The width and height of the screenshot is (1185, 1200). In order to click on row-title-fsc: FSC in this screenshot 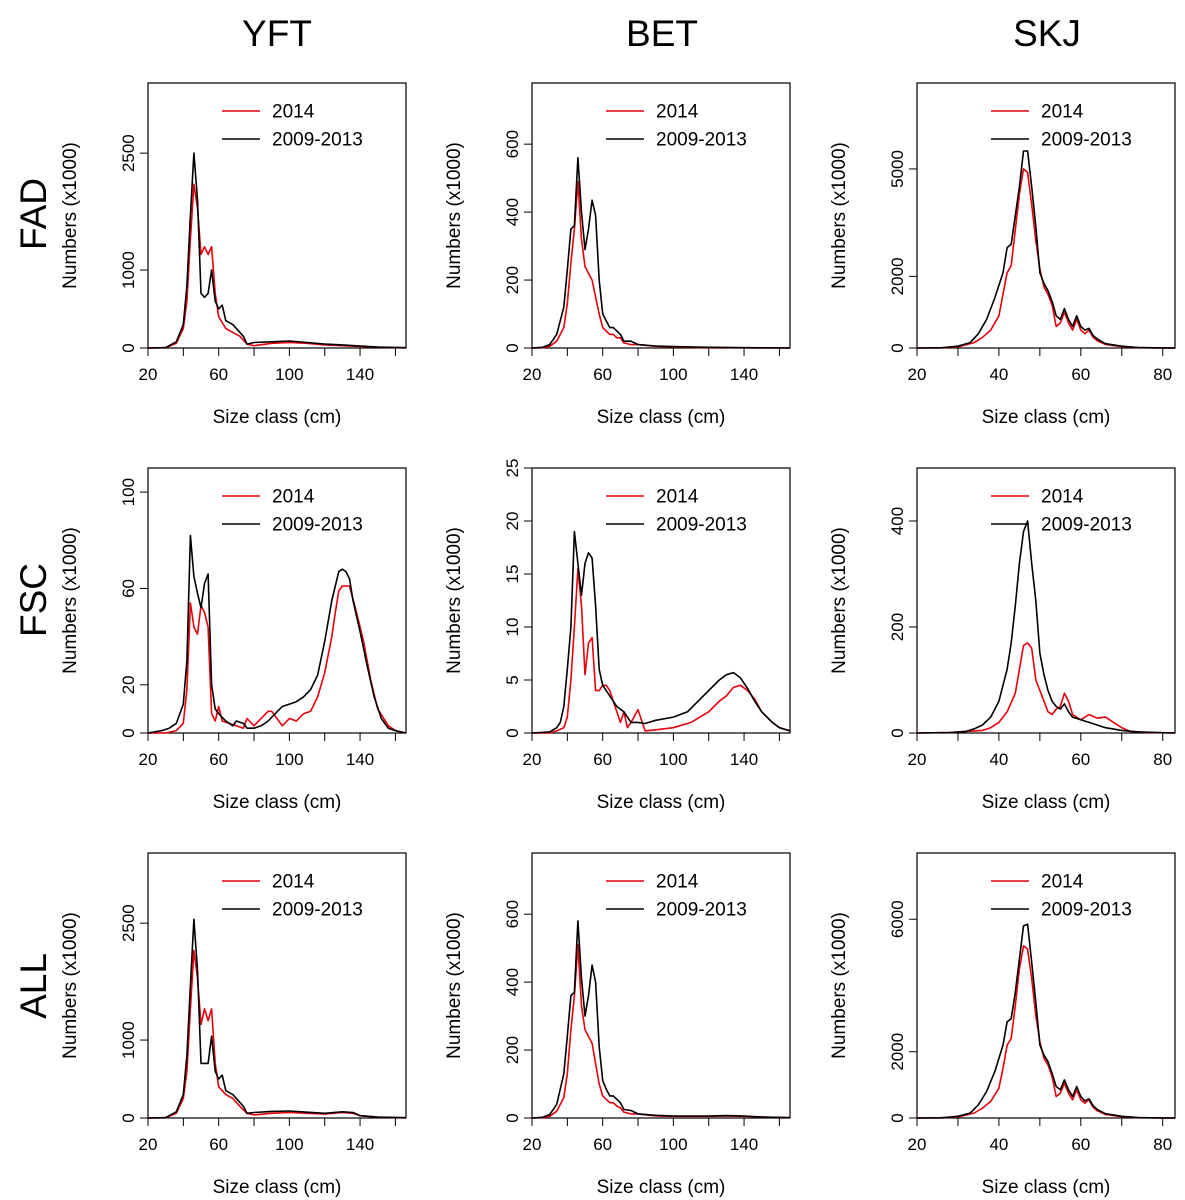, I will do `click(33, 600)`.